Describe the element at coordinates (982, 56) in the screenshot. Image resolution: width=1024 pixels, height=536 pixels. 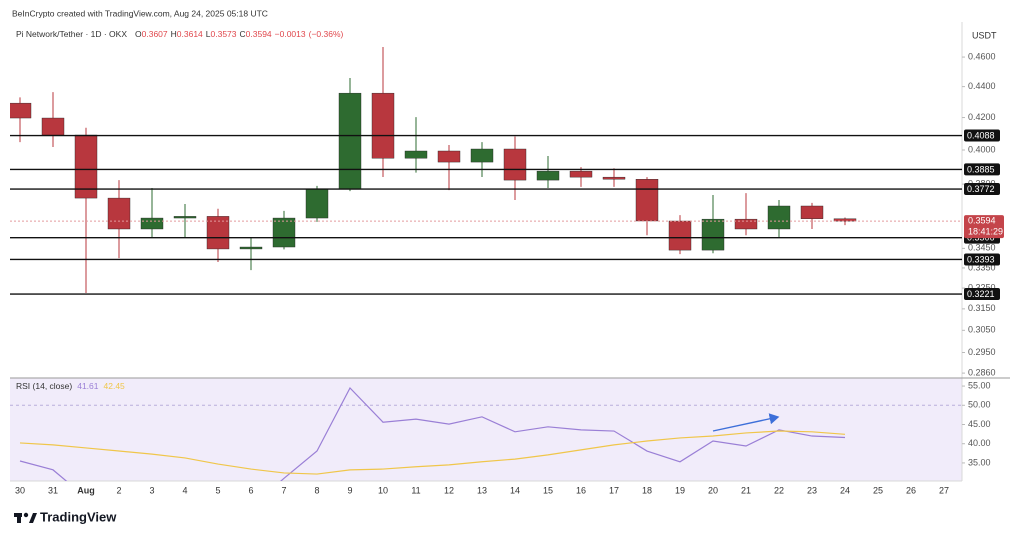
I see `y-tick-label: 0.4600` at that location.